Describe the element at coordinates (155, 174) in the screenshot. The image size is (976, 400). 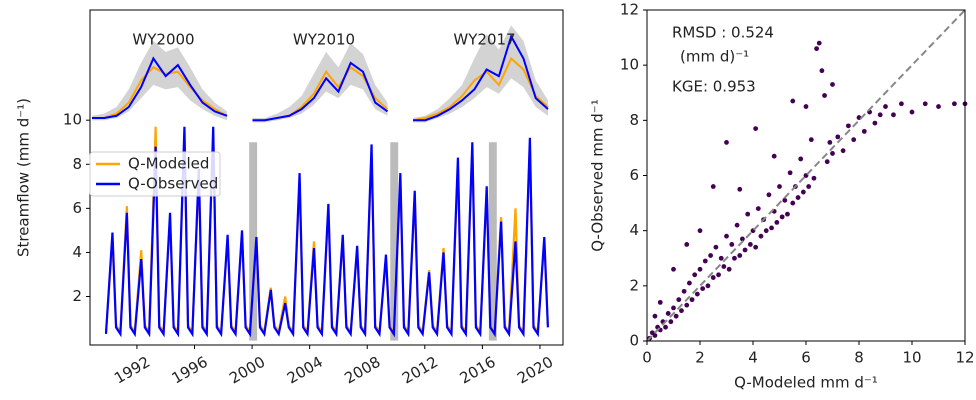
I see `legend-box` at that location.